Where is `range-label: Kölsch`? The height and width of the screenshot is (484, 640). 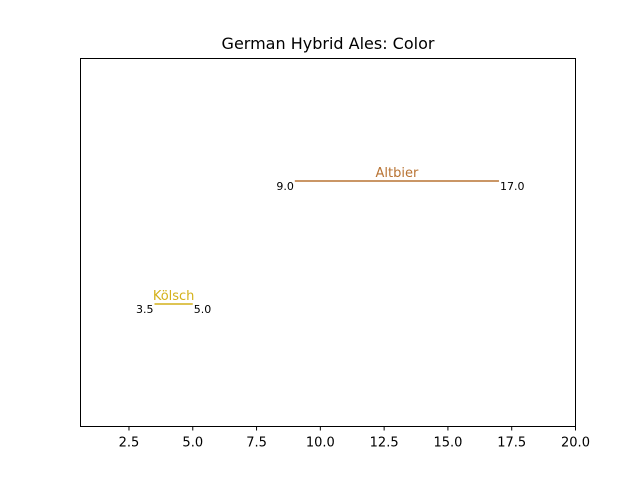 range-label: Kölsch is located at coordinates (174, 296).